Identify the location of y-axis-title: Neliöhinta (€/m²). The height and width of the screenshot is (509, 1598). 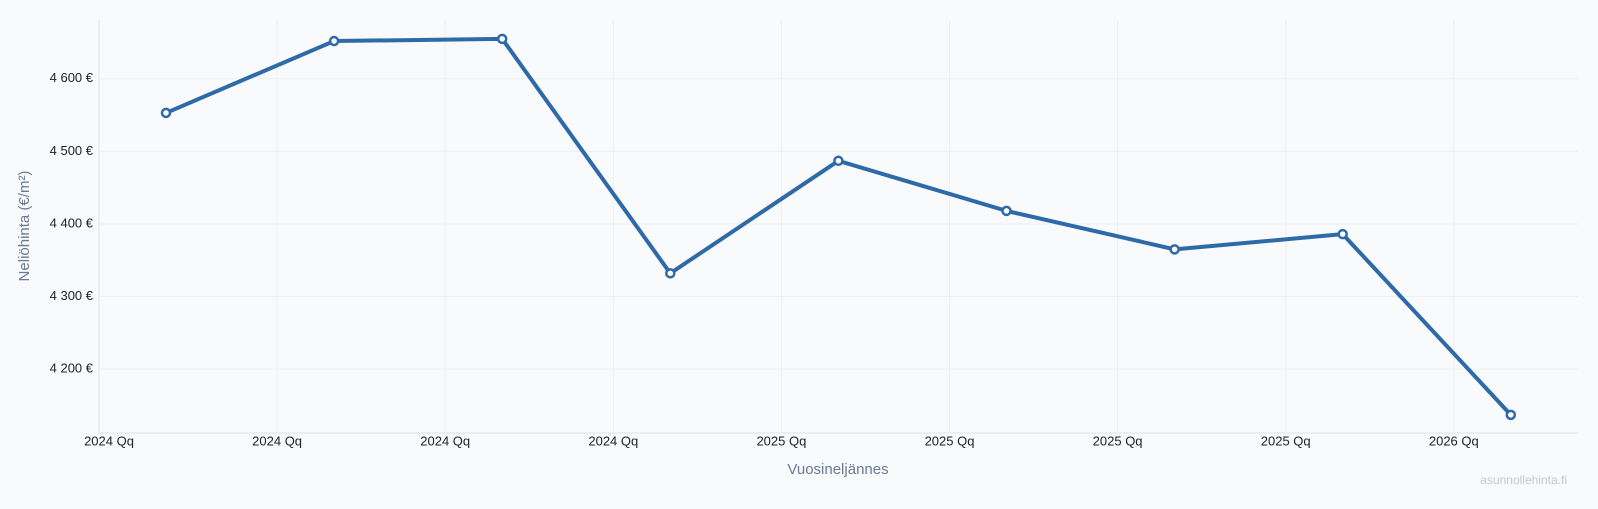
(24, 226).